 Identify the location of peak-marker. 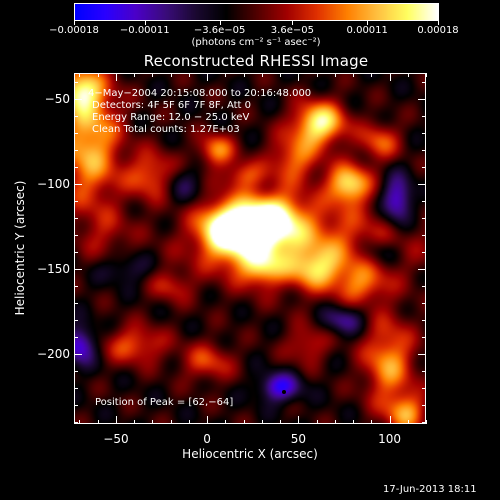
(283, 391).